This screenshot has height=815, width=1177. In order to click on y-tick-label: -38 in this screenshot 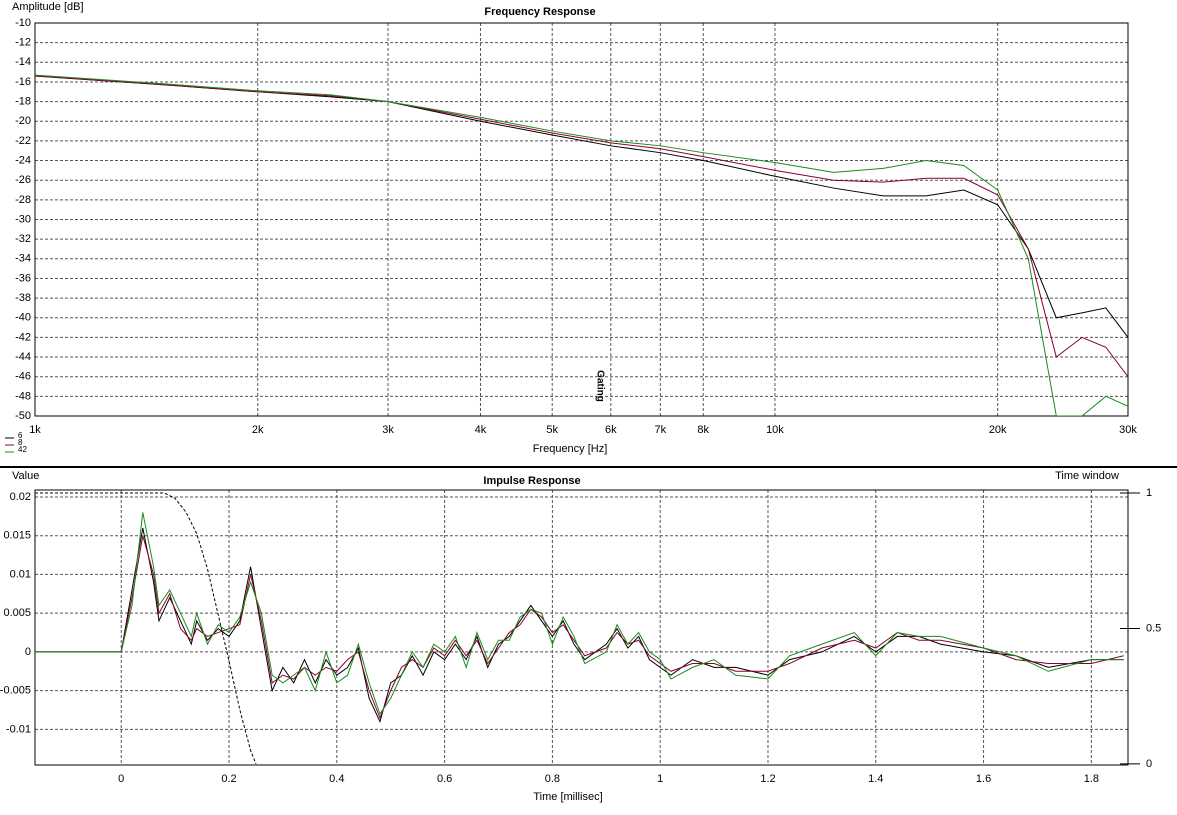, I will do `click(23, 298)`.